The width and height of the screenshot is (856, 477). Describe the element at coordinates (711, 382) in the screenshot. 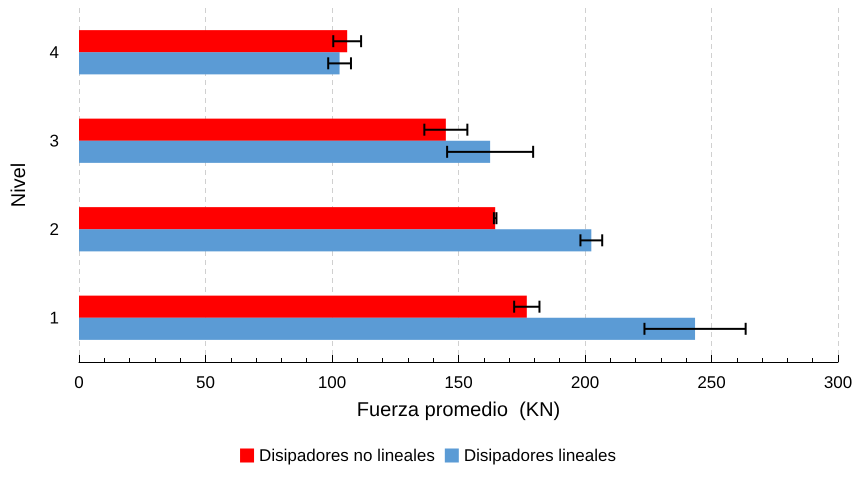

I see `x-tick-label: 250` at that location.